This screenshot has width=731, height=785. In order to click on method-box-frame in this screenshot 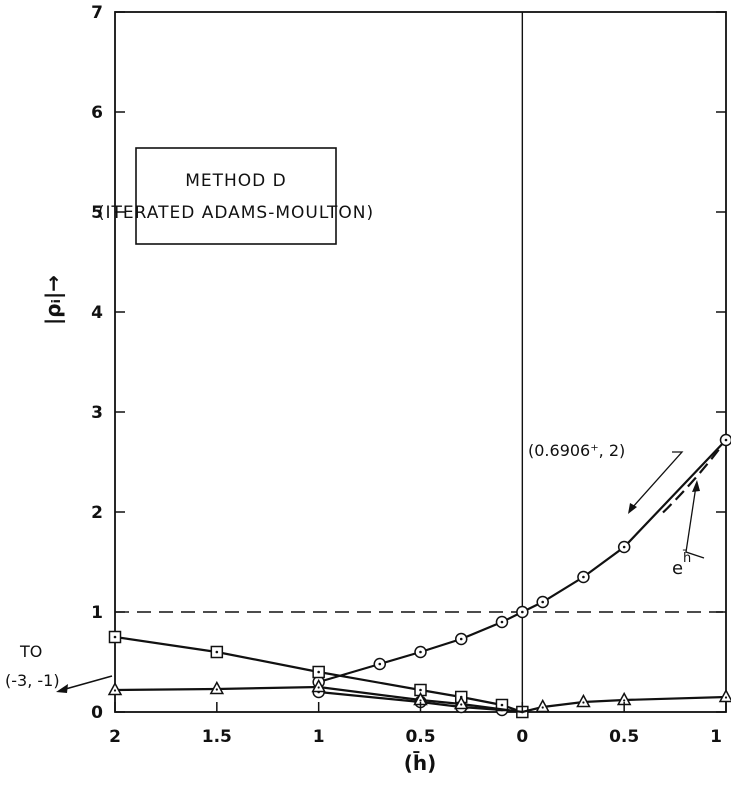, I will do `click(236, 196)`.